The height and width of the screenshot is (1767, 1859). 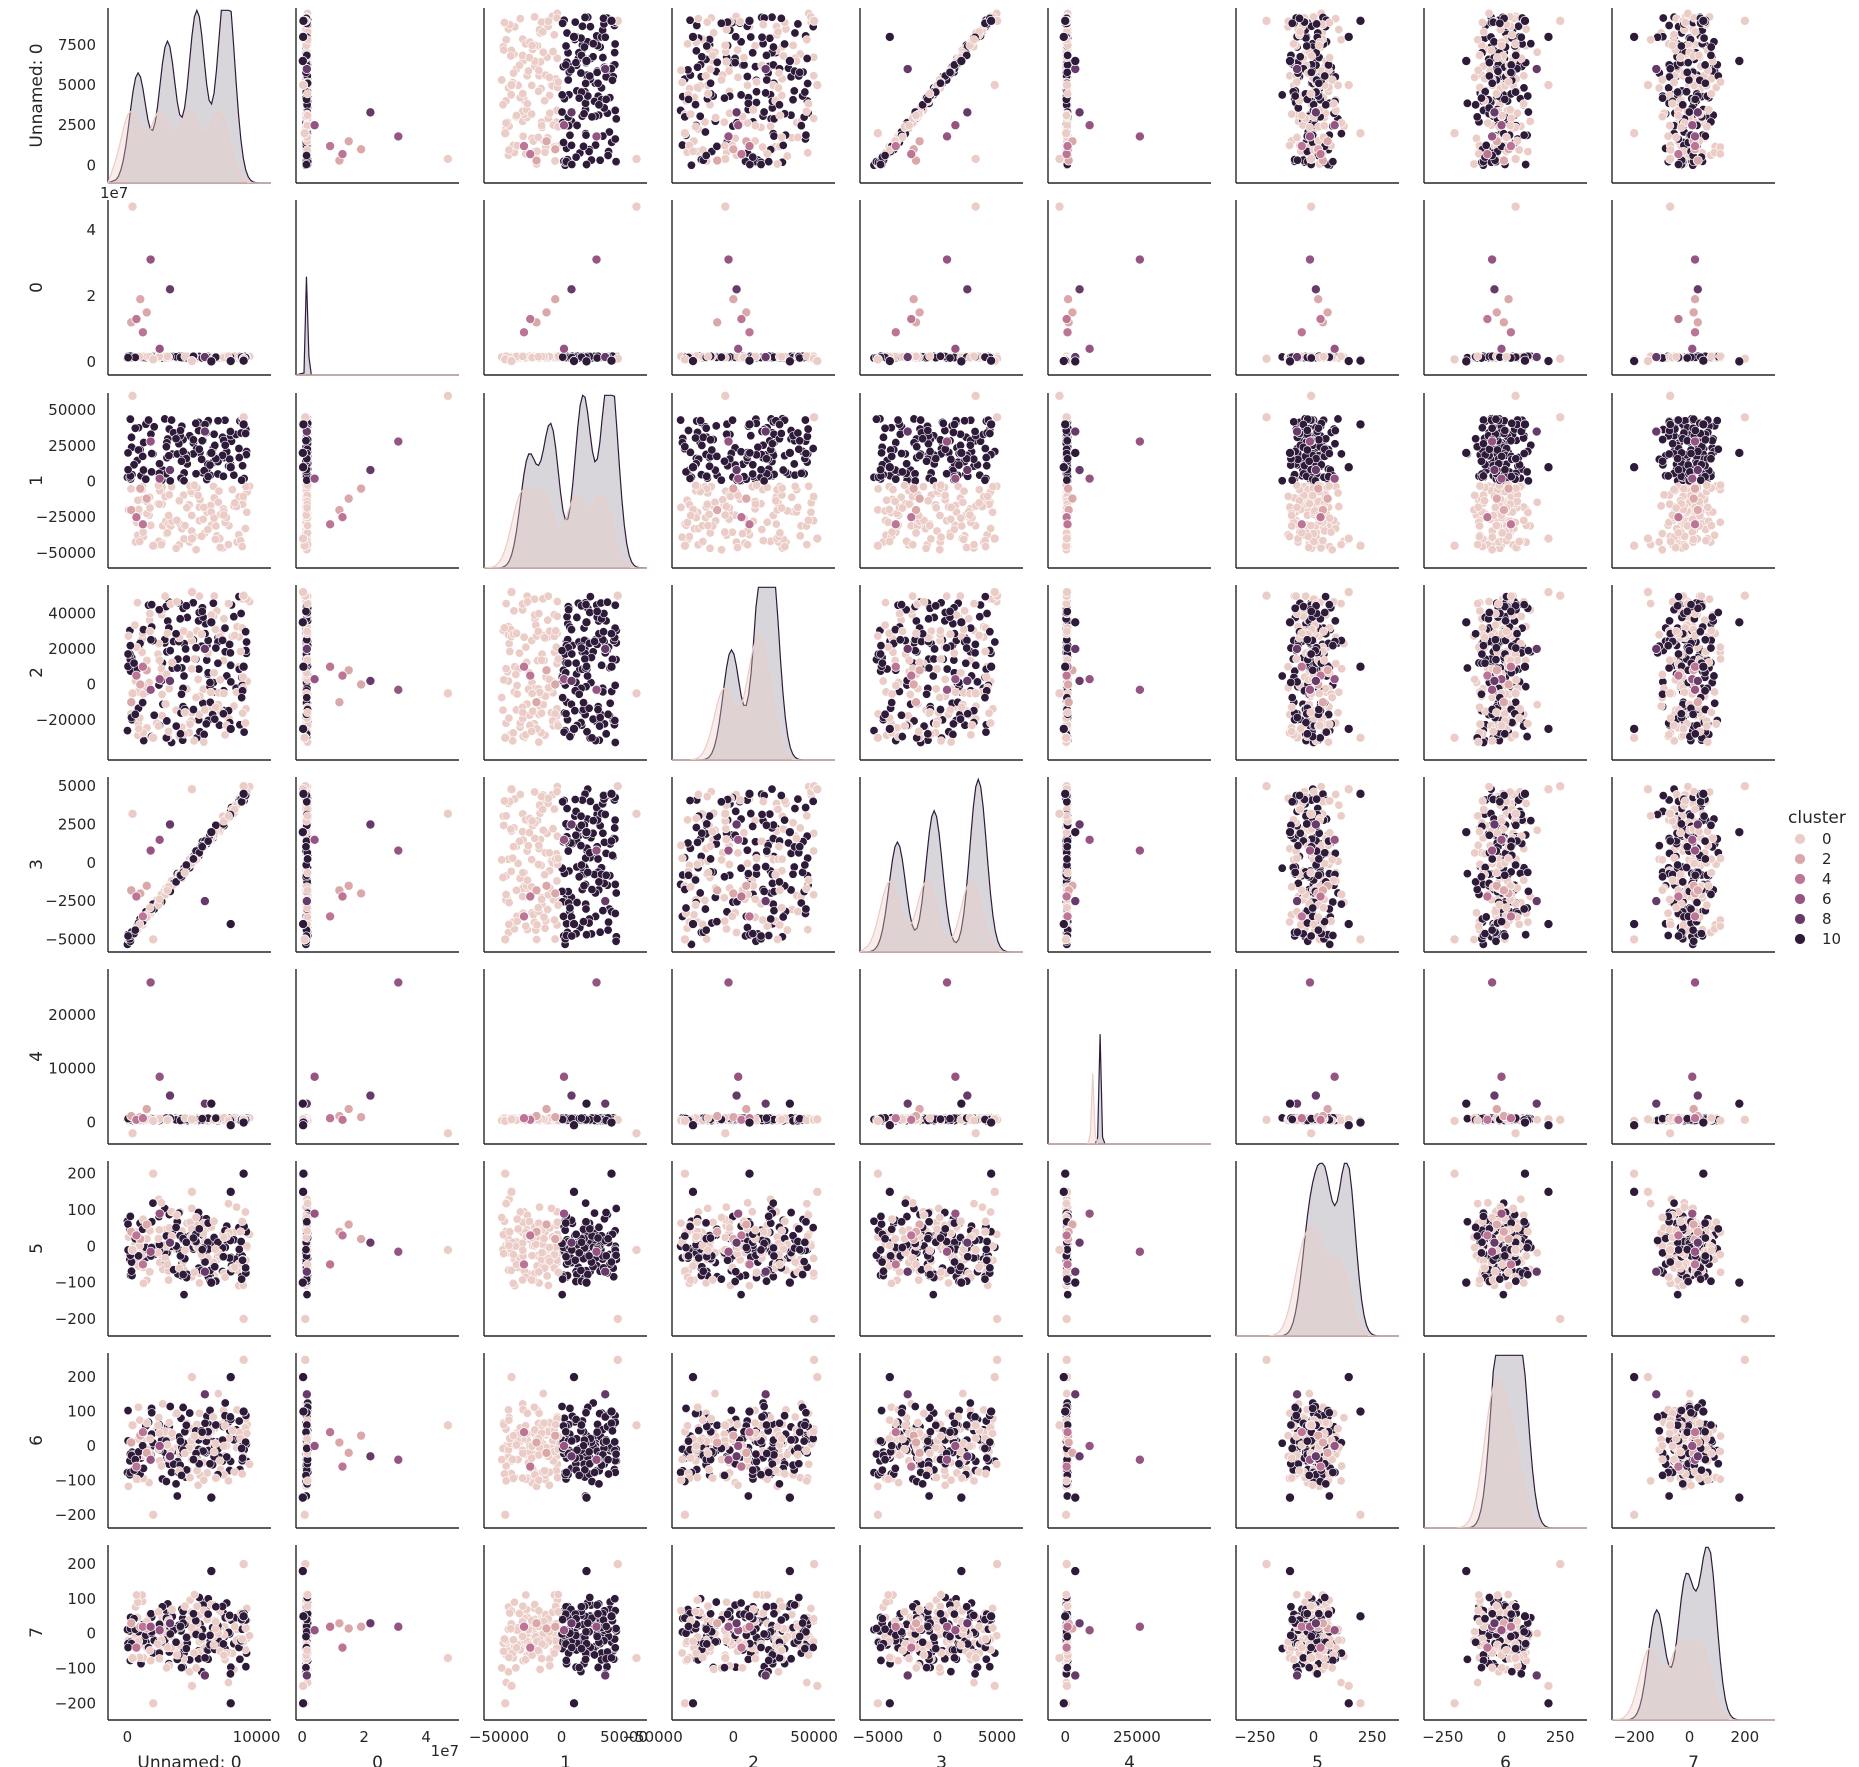 I want to click on kde-dark, so click(x=189, y=96).